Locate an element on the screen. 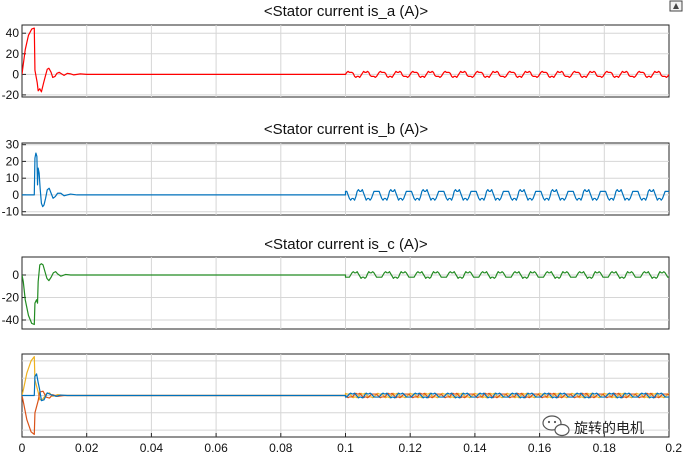 The image size is (684, 457). watermark-text: 旋转的电机 is located at coordinates (609, 429).